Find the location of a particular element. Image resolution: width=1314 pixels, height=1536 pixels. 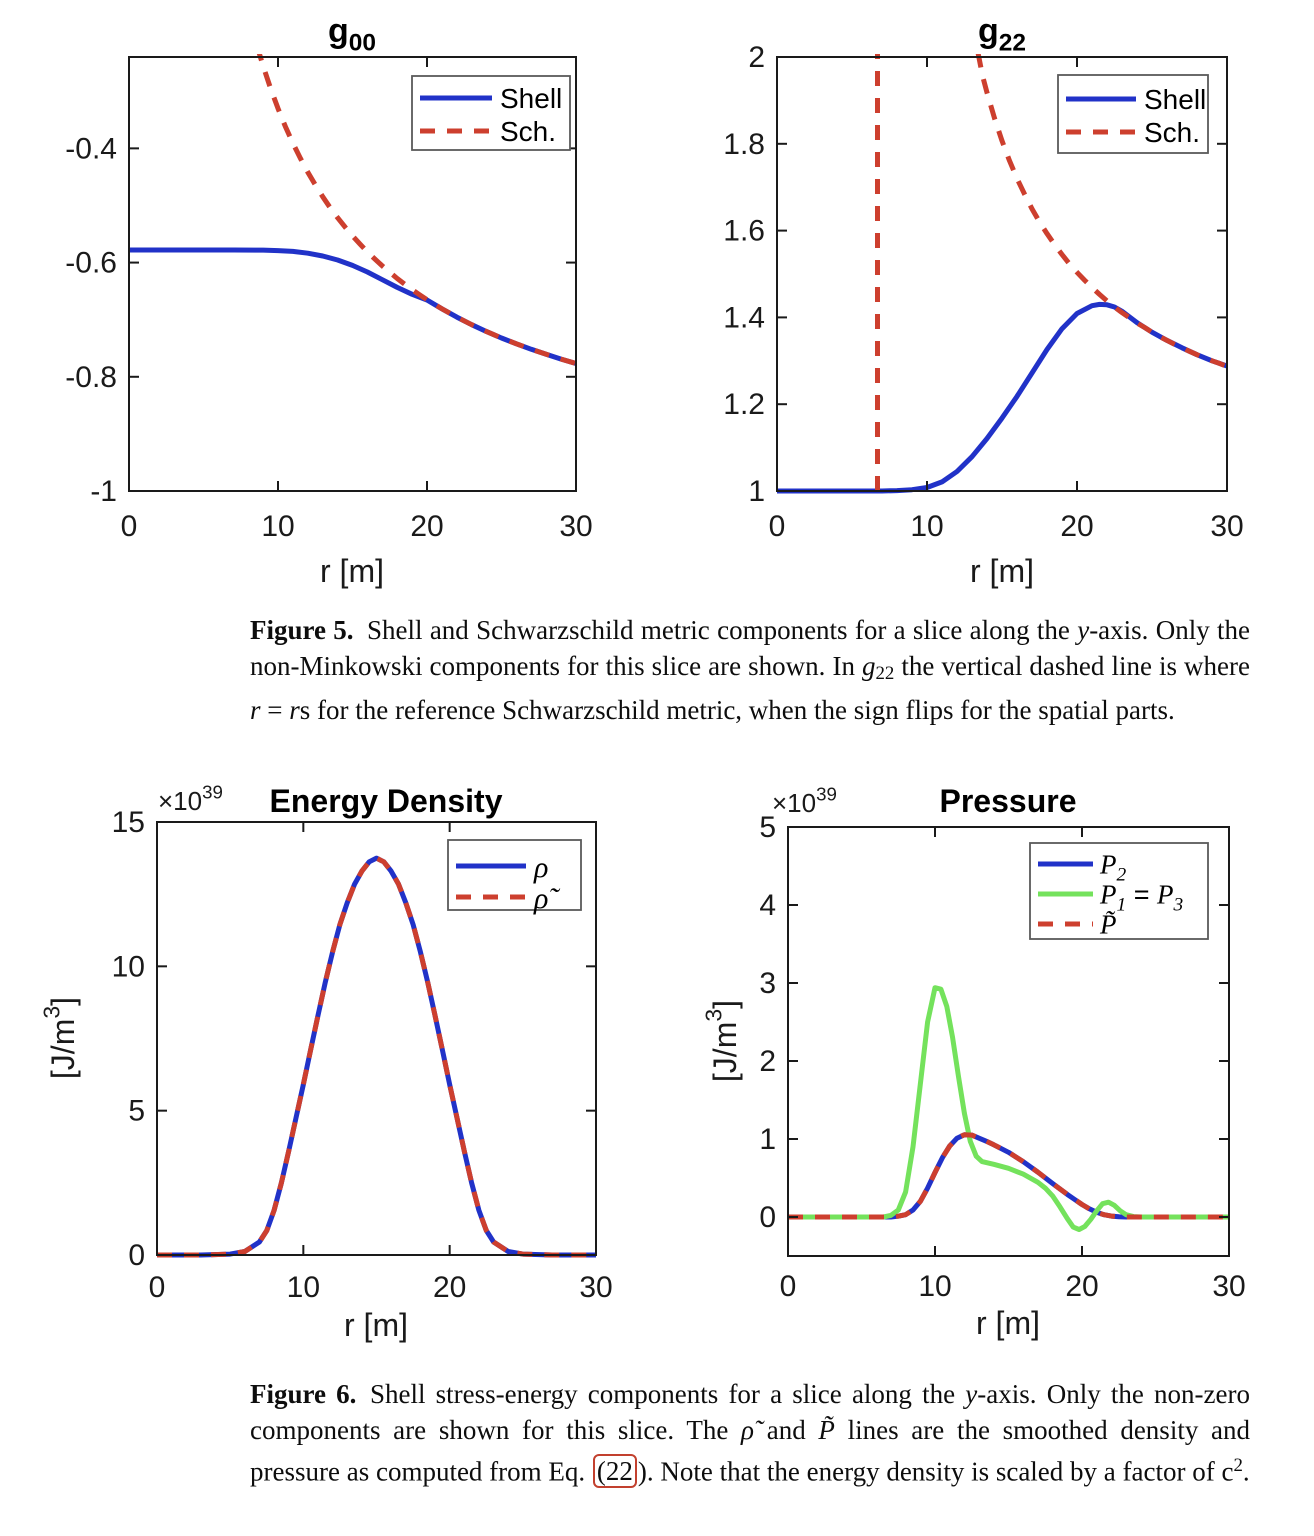

y-tick-label: -0.4 is located at coordinates (91, 148).